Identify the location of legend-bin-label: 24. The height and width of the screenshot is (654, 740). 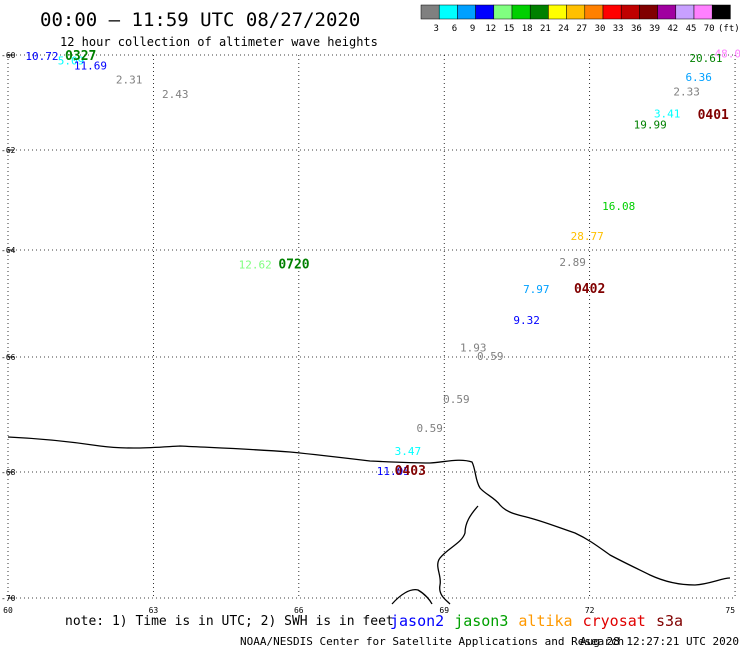
(563, 29).